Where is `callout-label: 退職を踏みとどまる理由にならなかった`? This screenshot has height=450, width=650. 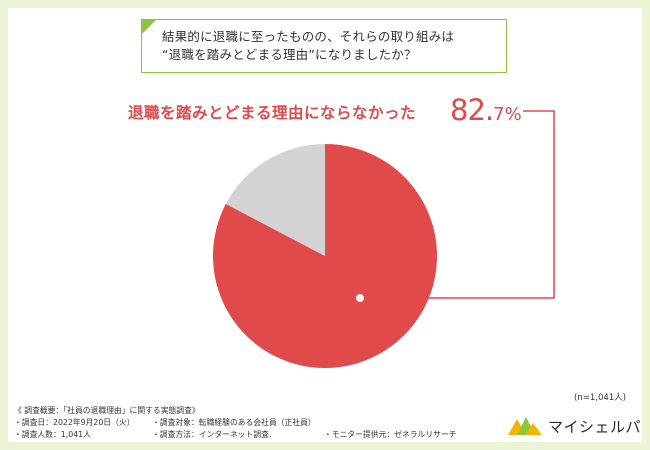 callout-label: 退職を踏みとどまる理由にならなかった is located at coordinates (272, 113).